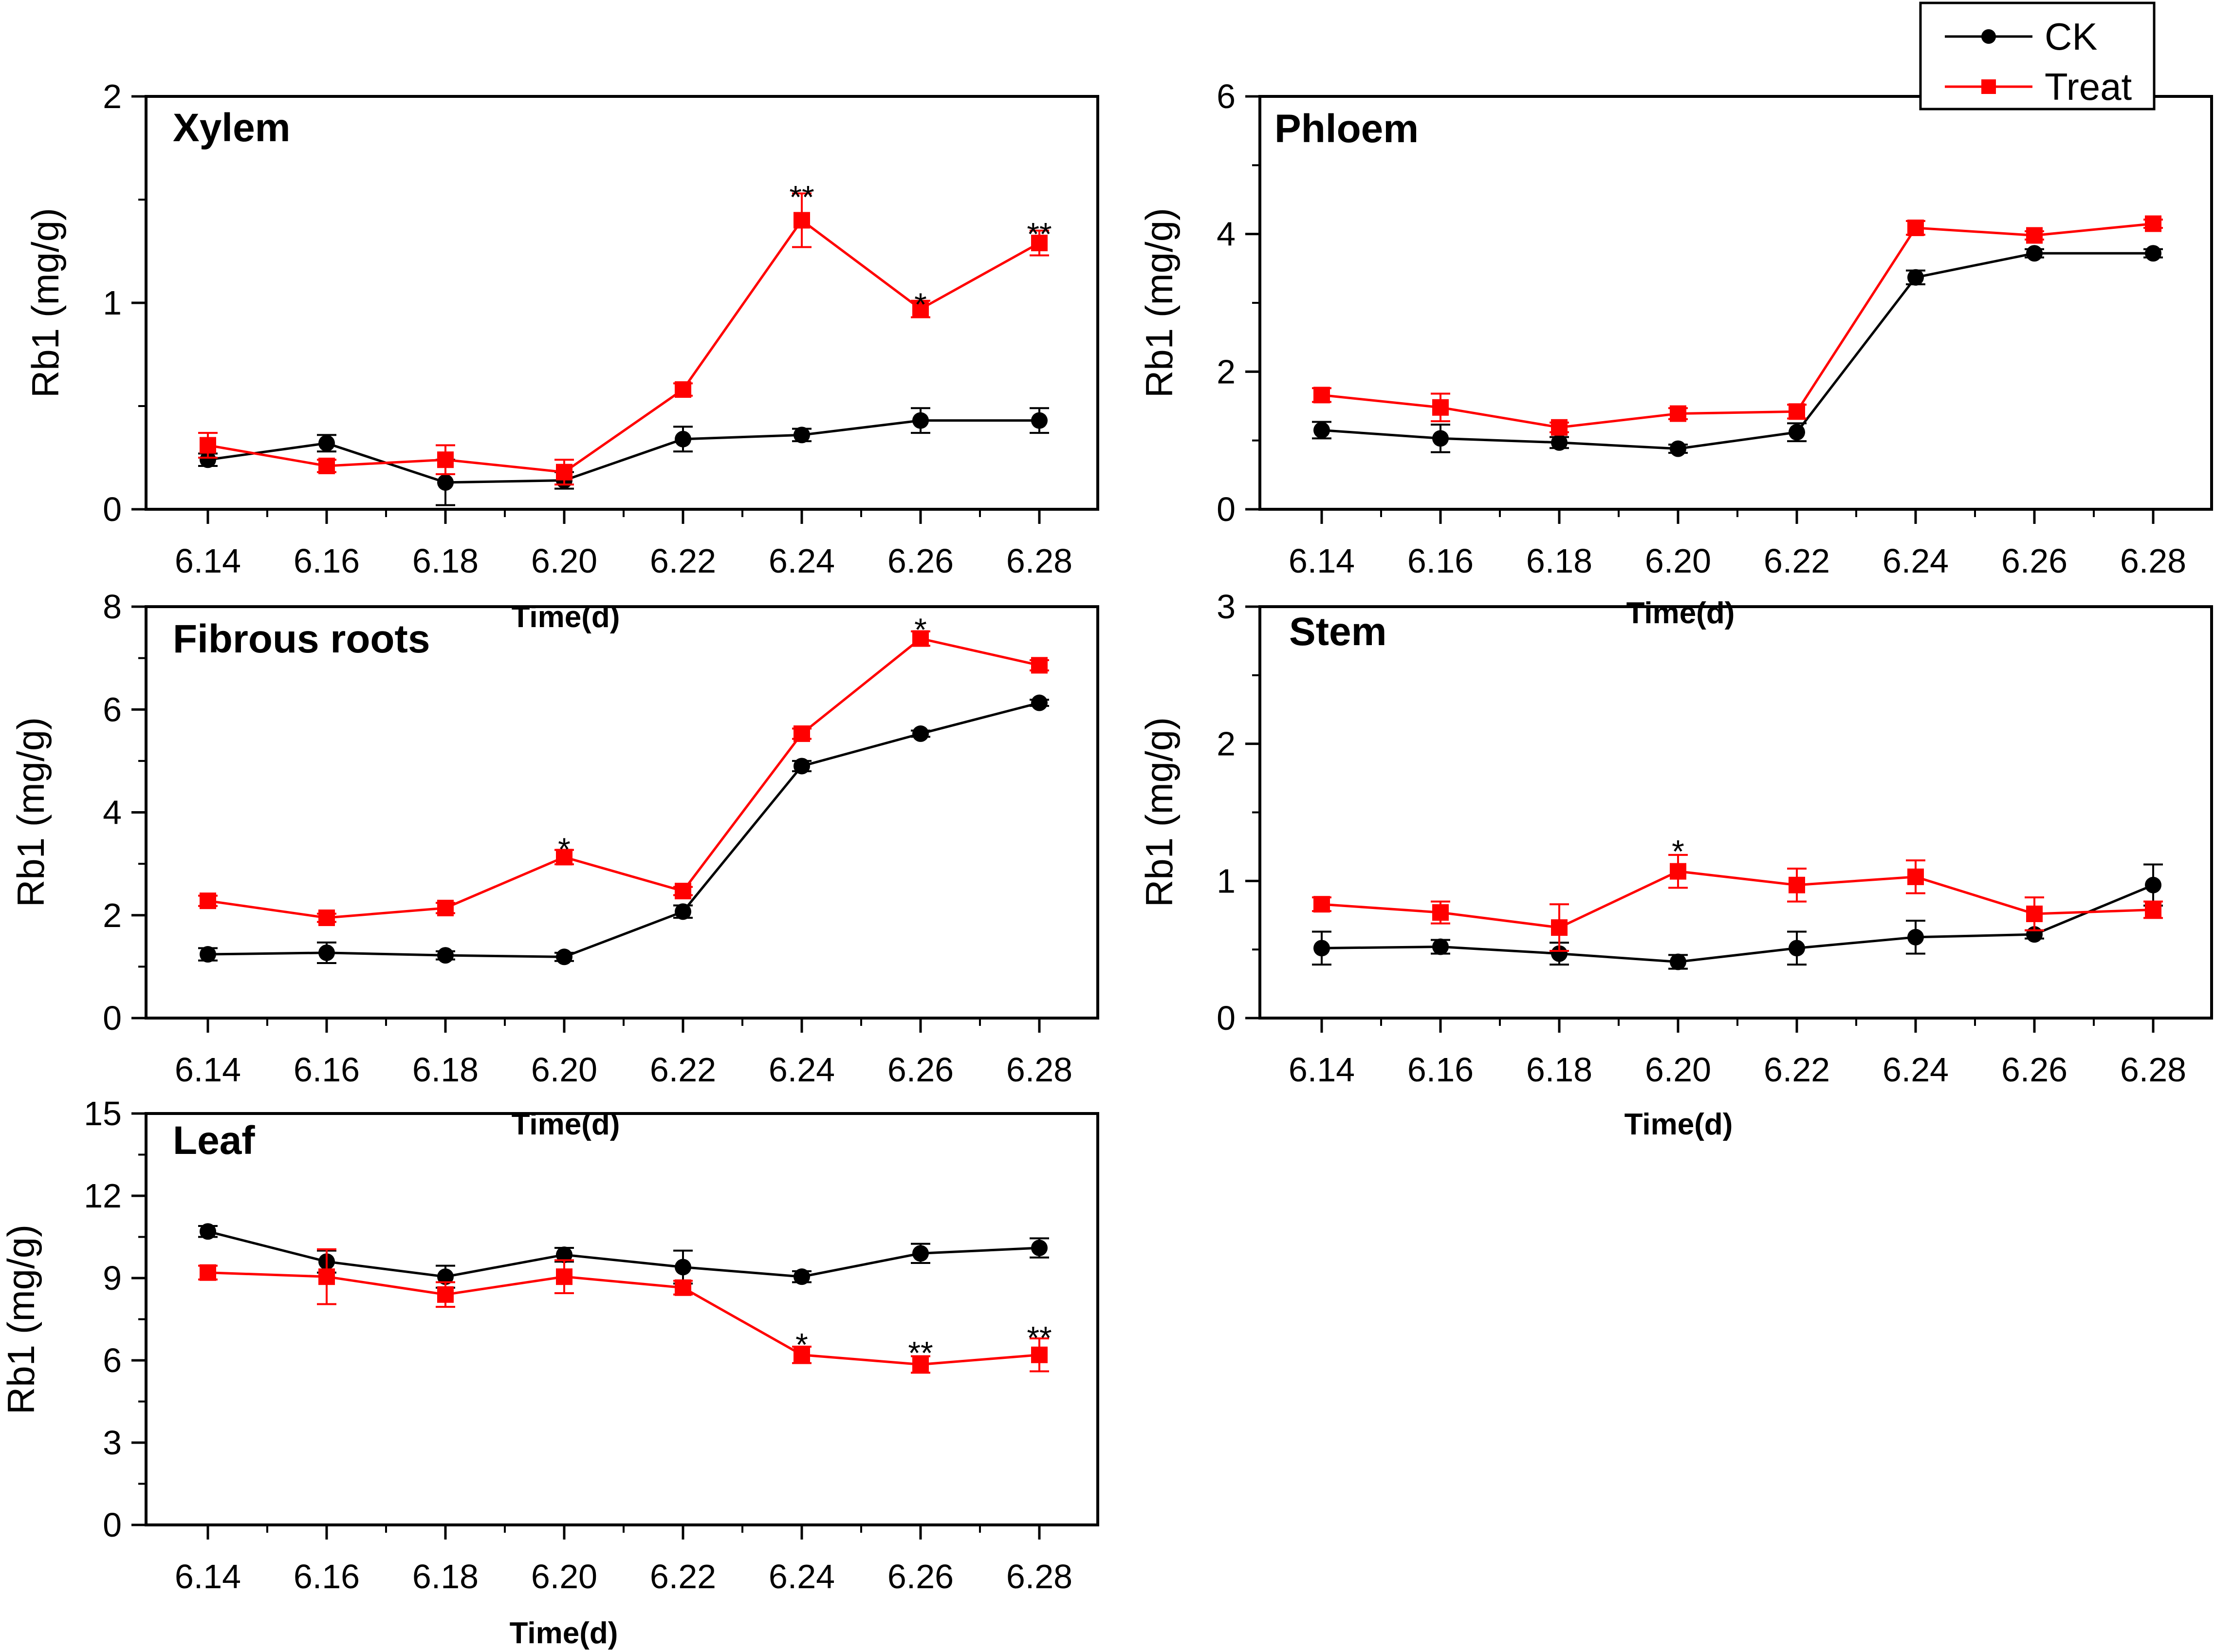 The height and width of the screenshot is (1652, 2215). What do you see at coordinates (1797, 1070) in the screenshot?
I see `x-tick-label: 6.22` at bounding box center [1797, 1070].